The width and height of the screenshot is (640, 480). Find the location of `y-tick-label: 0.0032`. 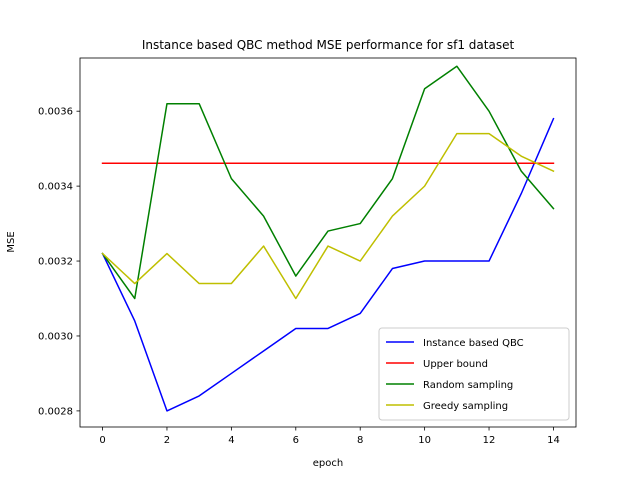

y-tick-label: 0.0032 is located at coordinates (55, 262).